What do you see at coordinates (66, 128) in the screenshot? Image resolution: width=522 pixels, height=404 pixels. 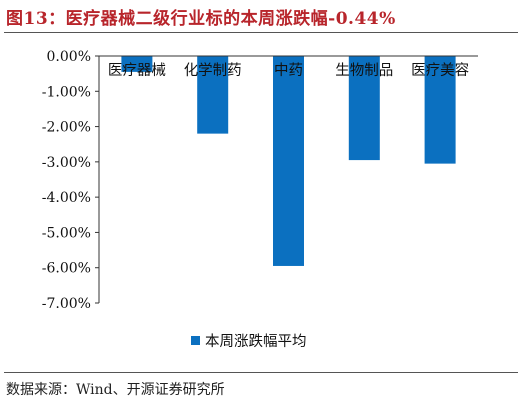 I see `y-tick-label: -2.00%` at bounding box center [66, 128].